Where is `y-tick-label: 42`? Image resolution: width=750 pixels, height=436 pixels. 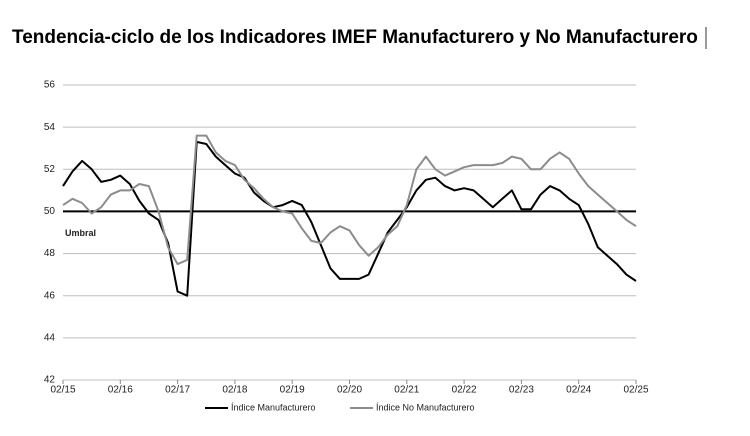 y-tick-label: 42 is located at coordinates (50, 380).